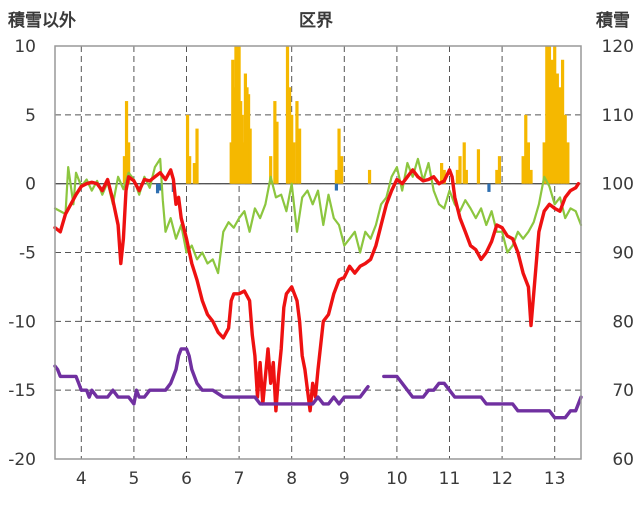 Image resolution: width=636 pixels, height=505 pixels. I want to click on x-tick-label: 11, so click(450, 479).